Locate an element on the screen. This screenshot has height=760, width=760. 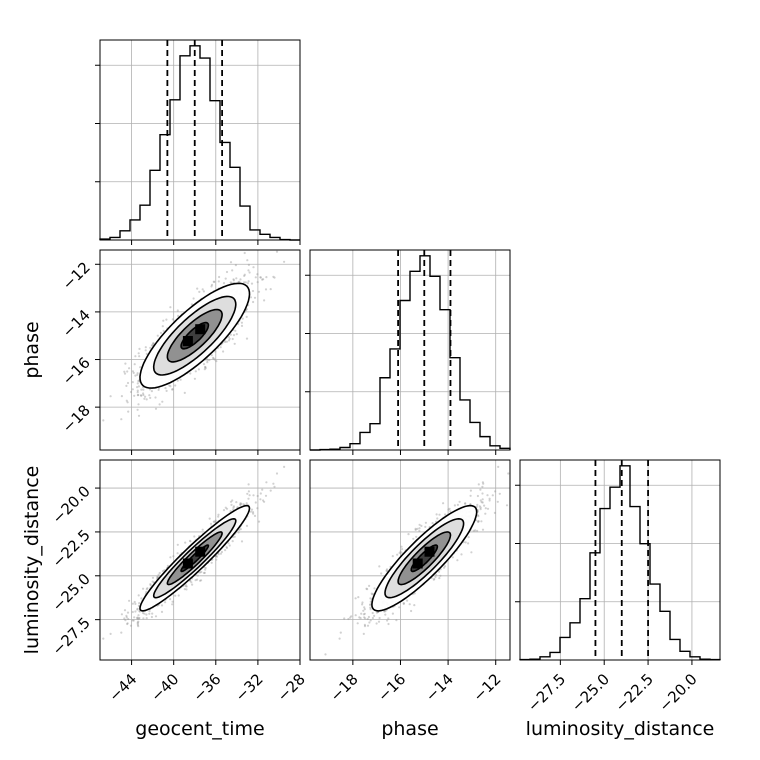
x-tick-label-luminosity_distance-3: −20.0 is located at coordinates (678, 692).